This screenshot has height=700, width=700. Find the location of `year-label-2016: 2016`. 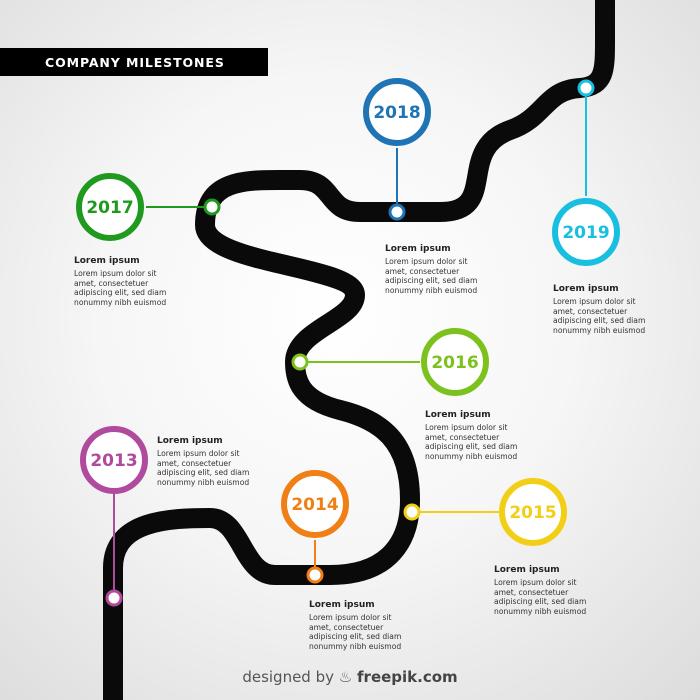

year-label-2016: 2016 is located at coordinates (454, 363).